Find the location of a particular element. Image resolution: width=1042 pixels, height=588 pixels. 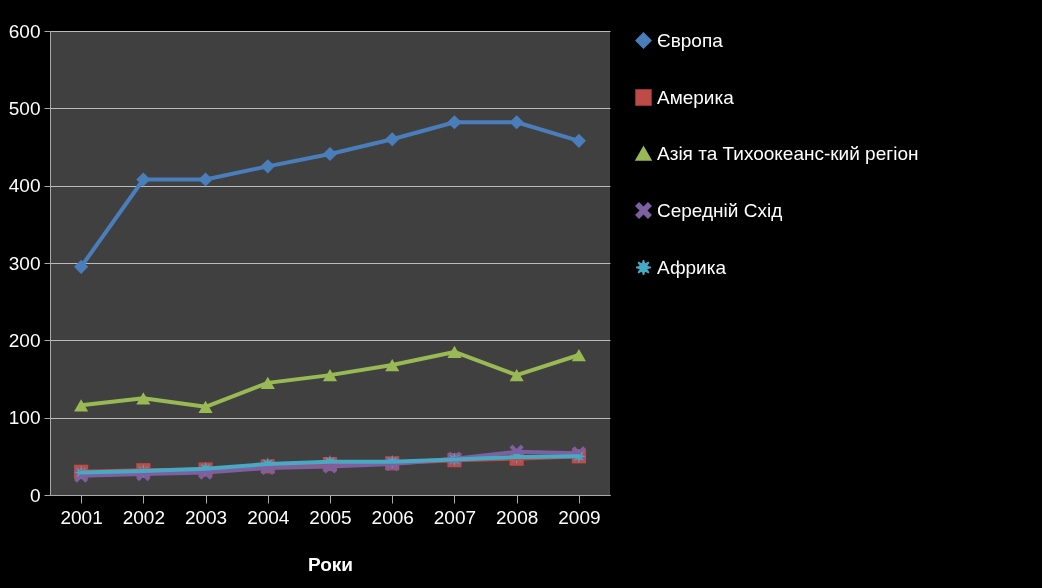

x-tick-label: 2006 is located at coordinates (392, 517).